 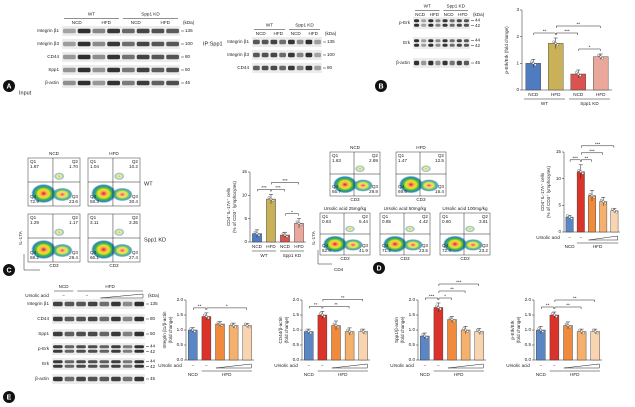 What do you see at coordinates (269, 25) in the screenshot?
I see `group-label: WT` at bounding box center [269, 25].